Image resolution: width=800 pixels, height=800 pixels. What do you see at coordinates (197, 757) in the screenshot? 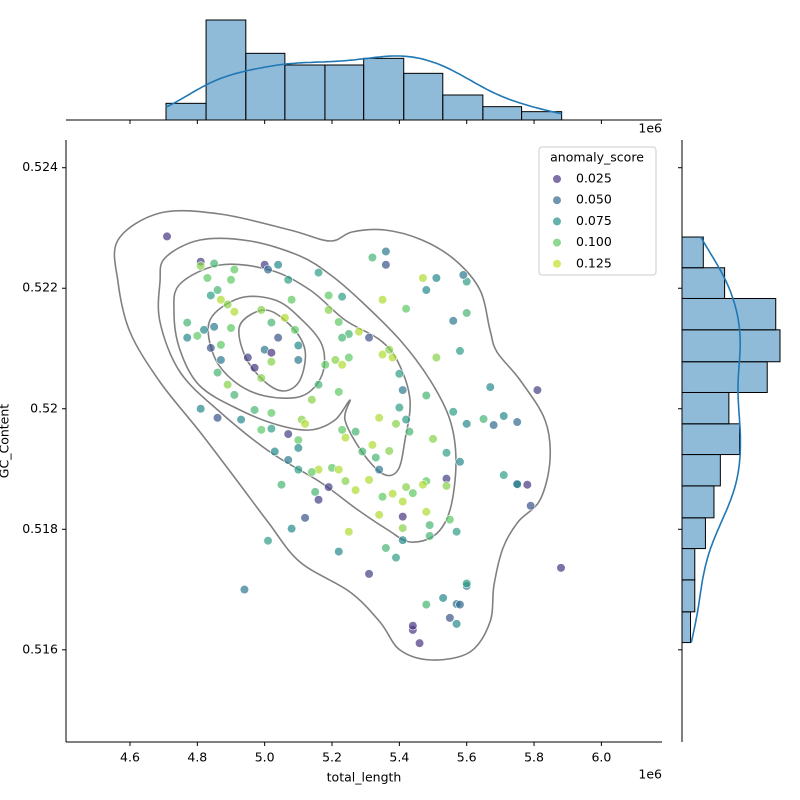
I see `x-tick-label: 4.8` at bounding box center [197, 757].